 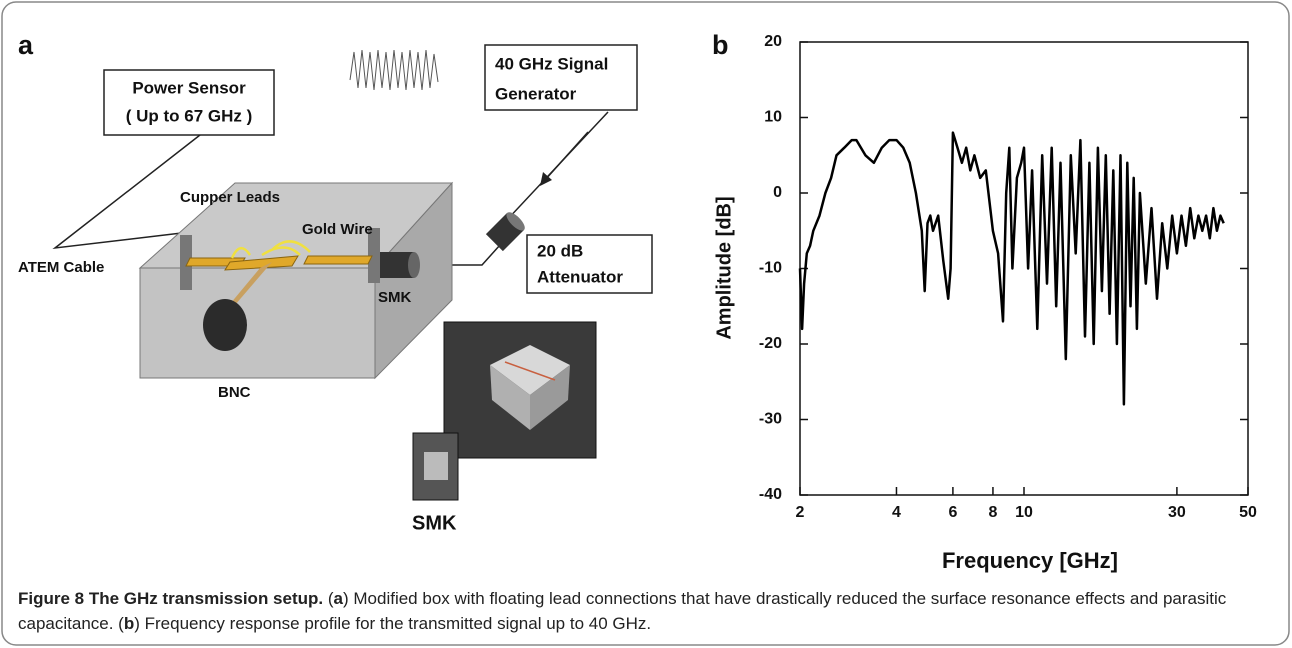 What do you see at coordinates (720, 45) in the screenshot?
I see `panel-label: b` at bounding box center [720, 45].